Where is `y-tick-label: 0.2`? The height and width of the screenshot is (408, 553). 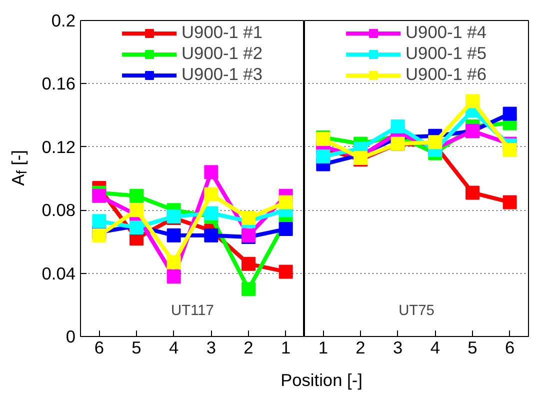
y-tick-label: 0.2 is located at coordinates (63, 20).